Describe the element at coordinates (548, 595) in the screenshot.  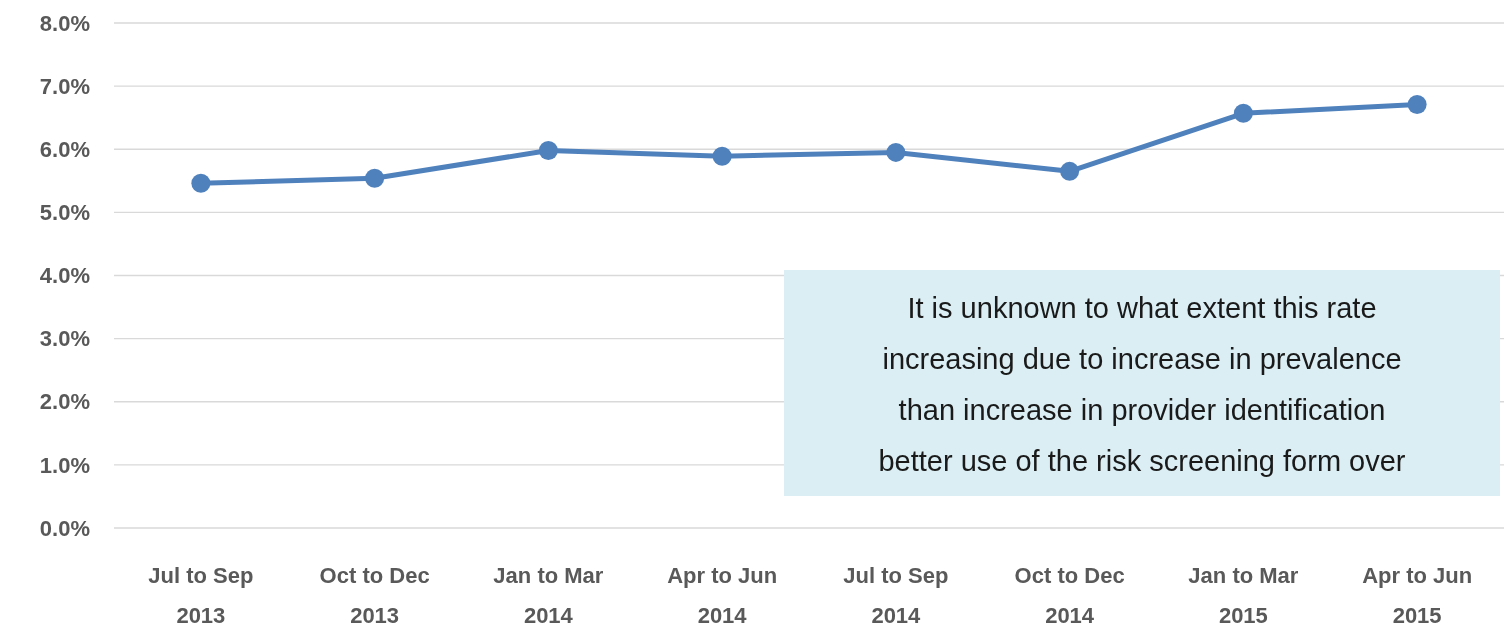
I see `x-tick-label: Jan to Mar 2014` at that location.